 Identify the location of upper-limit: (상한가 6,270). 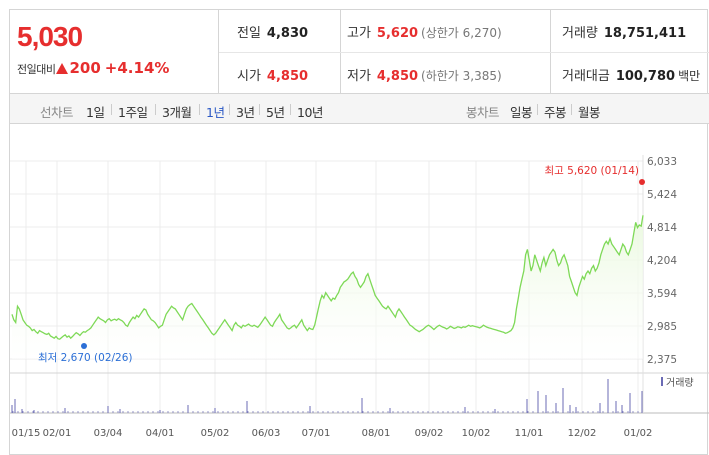
(461, 33).